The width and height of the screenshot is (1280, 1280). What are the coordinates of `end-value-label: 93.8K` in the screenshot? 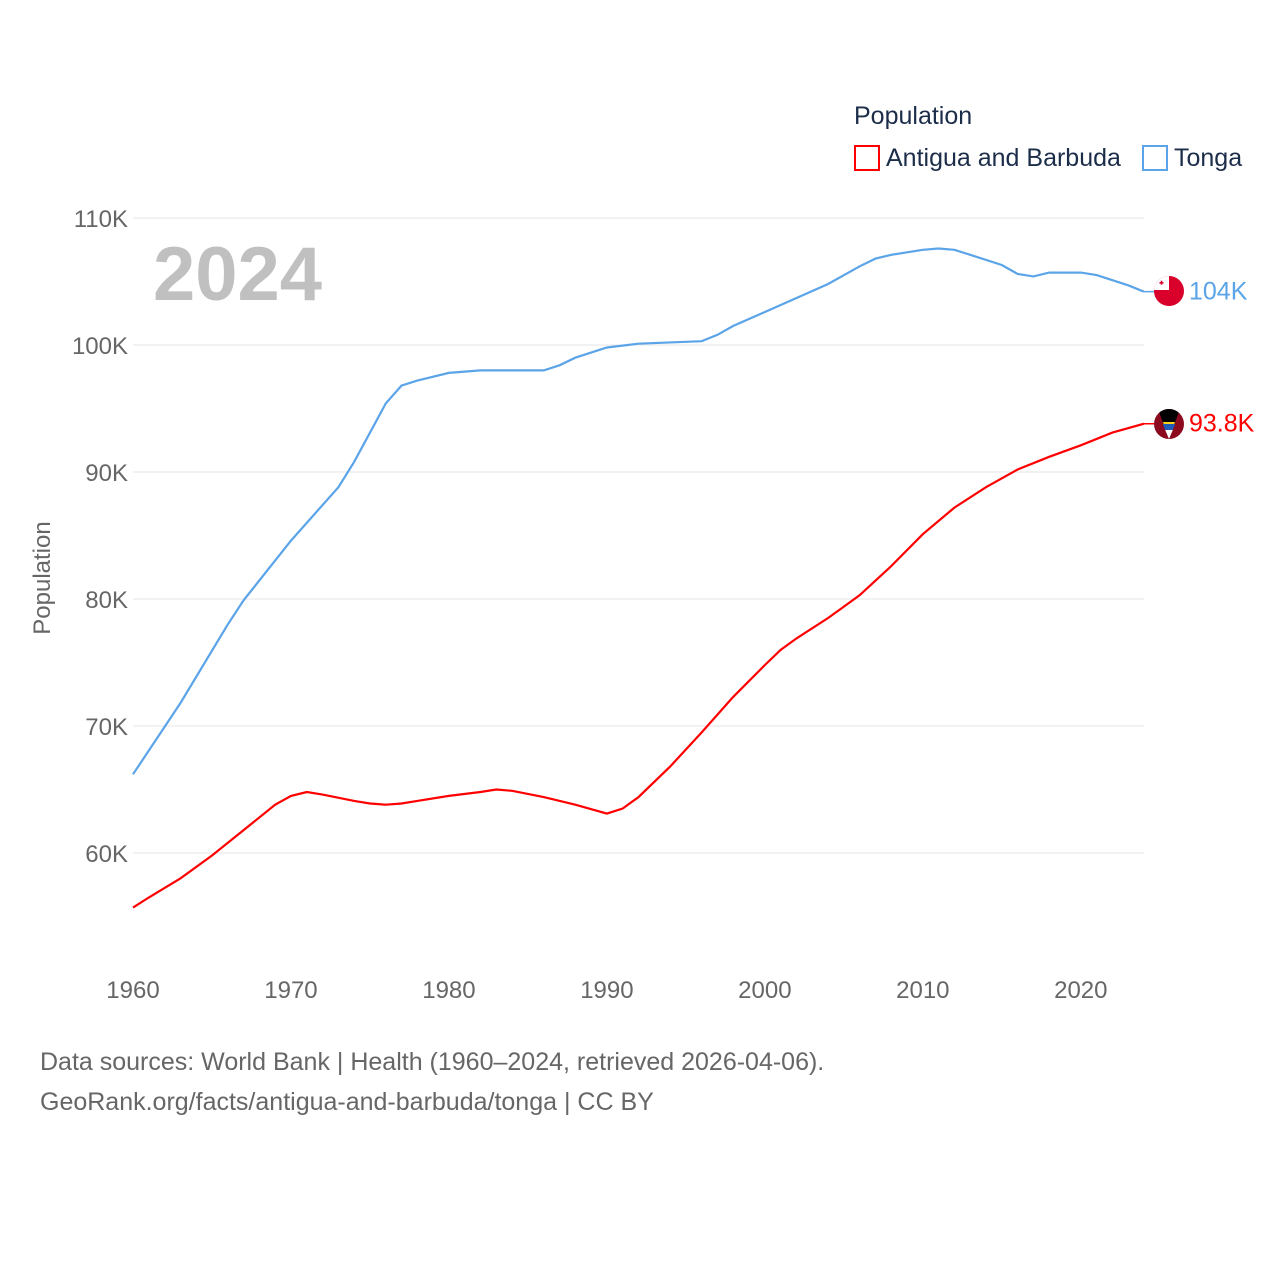 It's located at (1222, 424).